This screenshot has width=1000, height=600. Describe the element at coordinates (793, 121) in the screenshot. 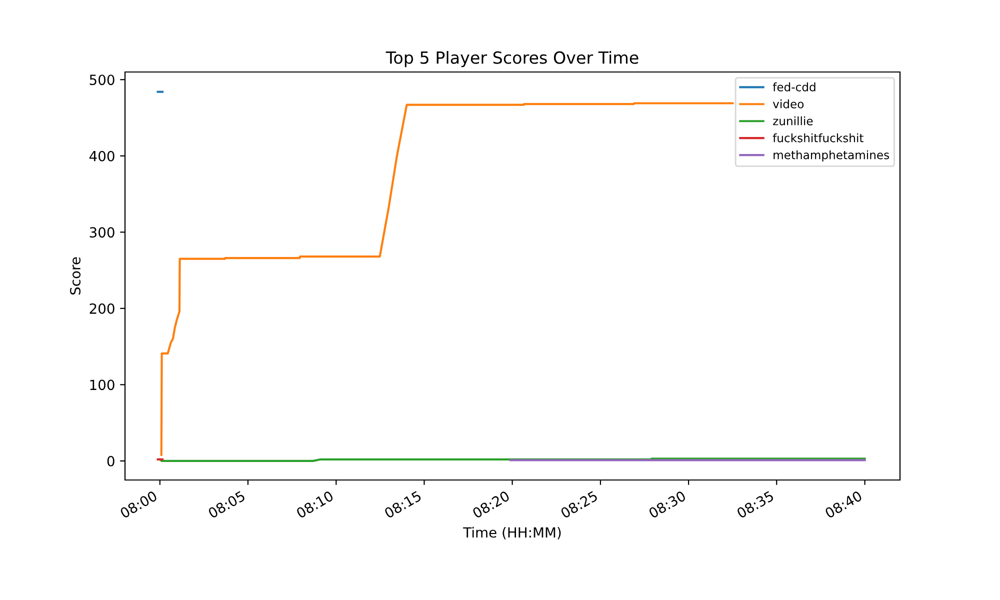

I see `legend-label: zunillie` at that location.